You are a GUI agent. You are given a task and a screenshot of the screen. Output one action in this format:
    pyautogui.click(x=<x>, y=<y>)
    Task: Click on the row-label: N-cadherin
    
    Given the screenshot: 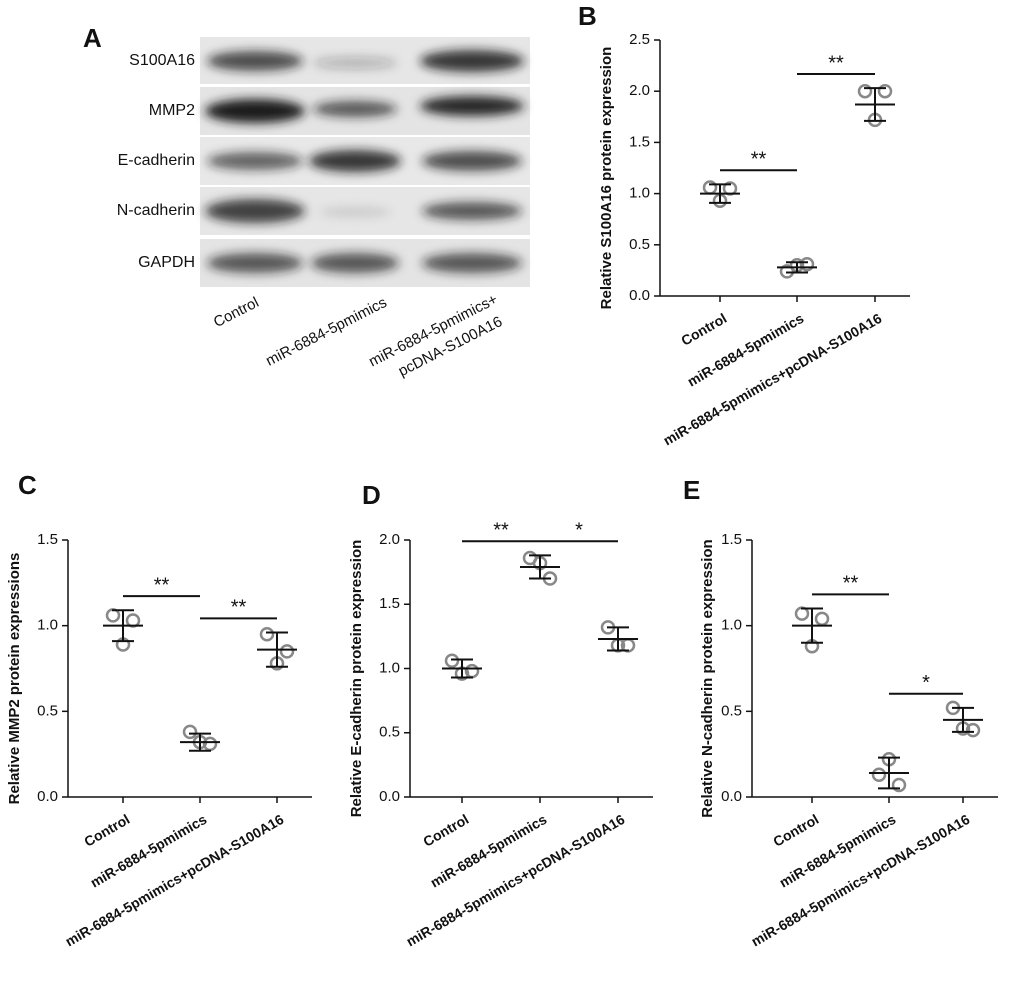 What is the action you would take?
    pyautogui.click(x=156, y=210)
    